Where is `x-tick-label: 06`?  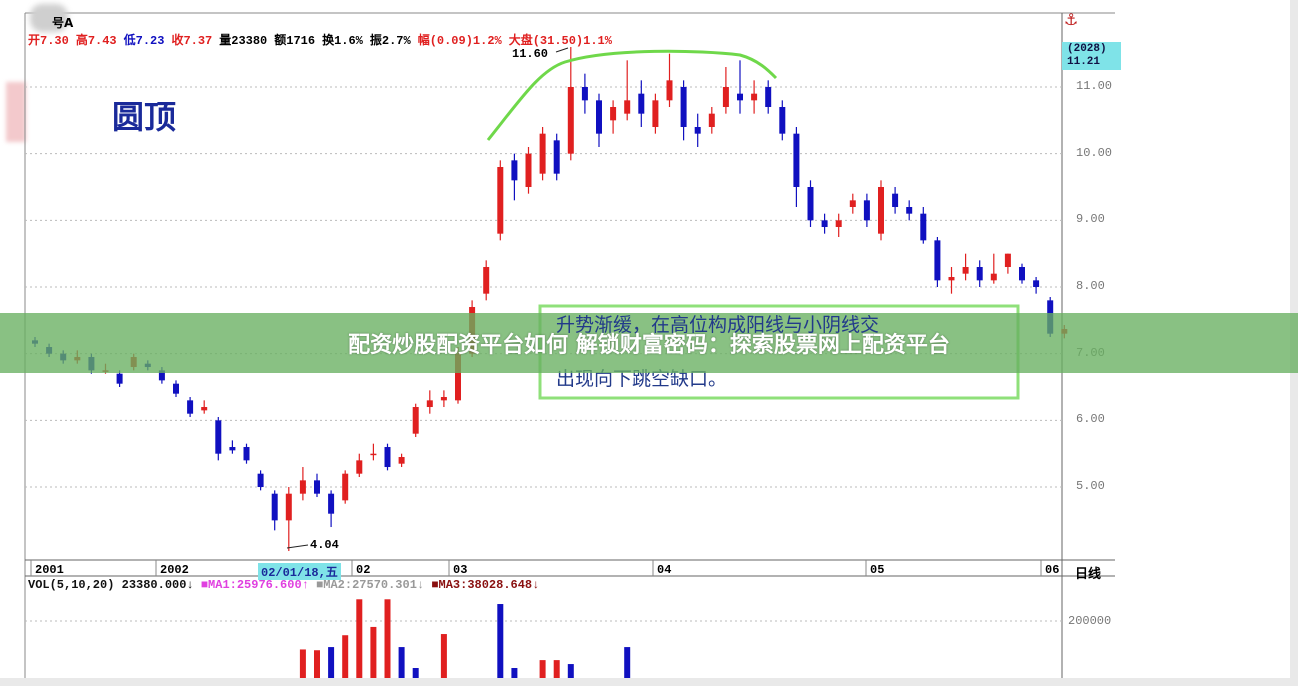
x-tick-label: 06 is located at coordinates (1052, 570).